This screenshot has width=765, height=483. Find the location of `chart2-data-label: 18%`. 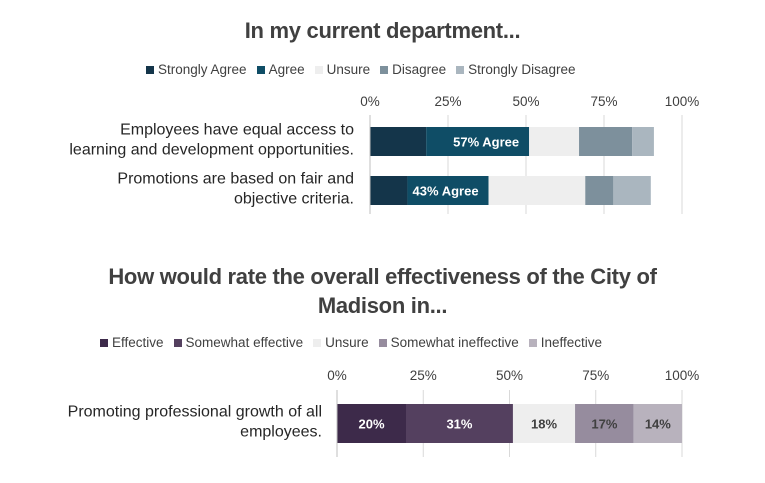

chart2-data-label: 18% is located at coordinates (544, 424).